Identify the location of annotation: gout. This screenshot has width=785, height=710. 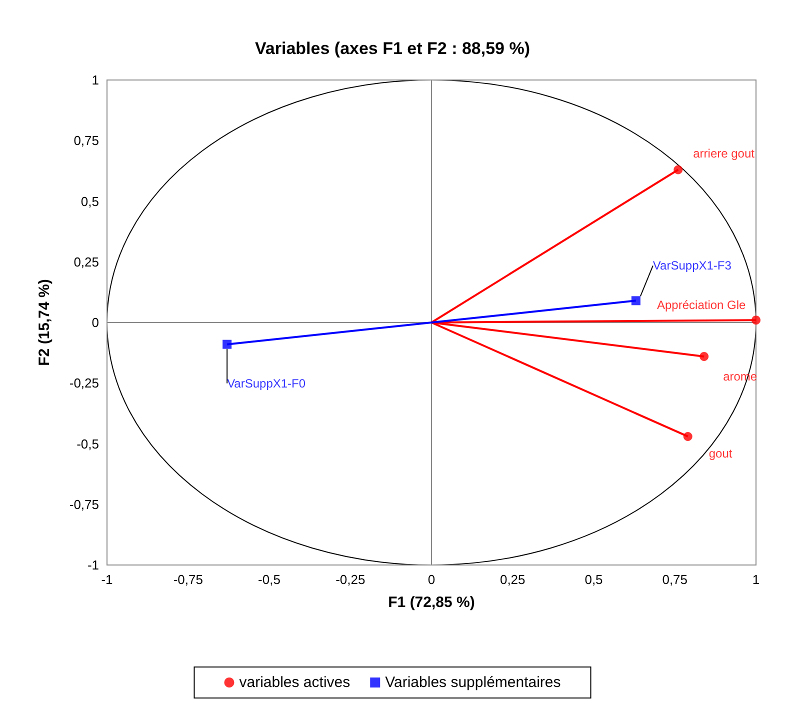
(720, 453).